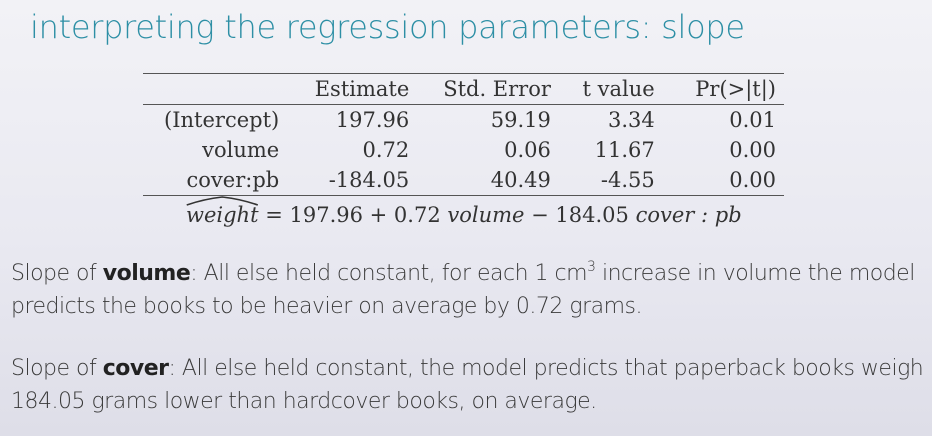 This screenshot has height=436, width=932. What do you see at coordinates (417, 215) in the screenshot?
I see `equation-b1: 0.72` at bounding box center [417, 215].